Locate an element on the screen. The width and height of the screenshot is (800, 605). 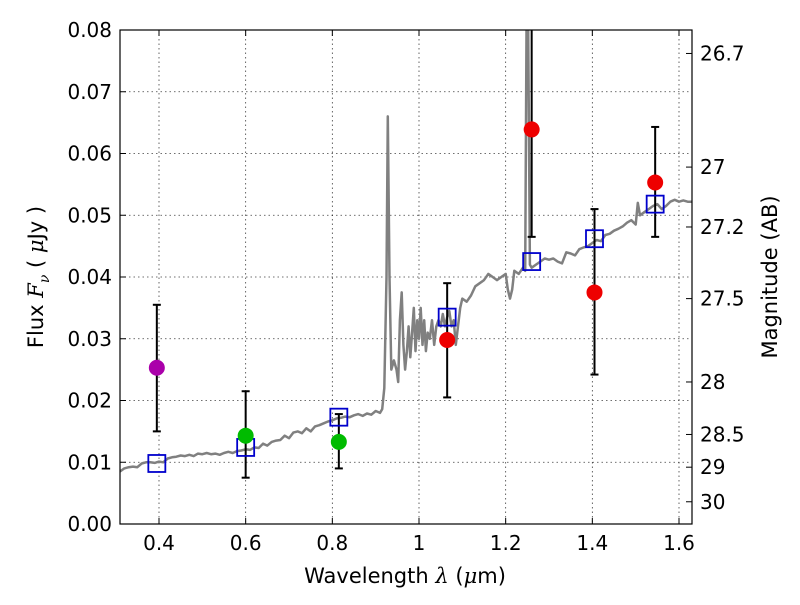
y-tick-label: 0.06 is located at coordinates (89, 154).